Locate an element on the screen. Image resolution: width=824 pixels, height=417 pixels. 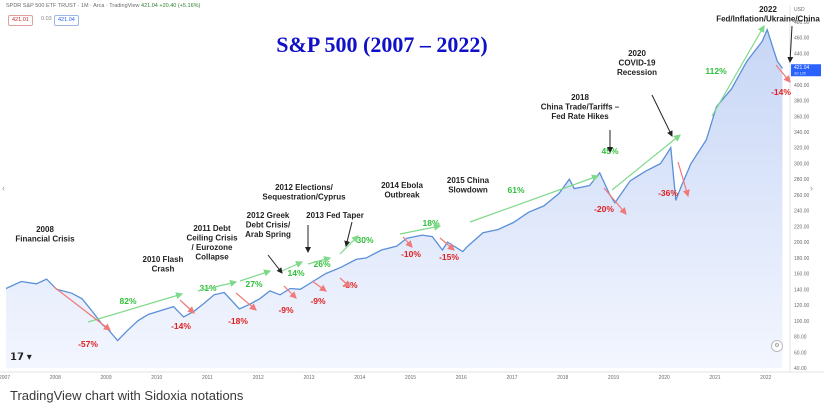
ask-box: 421.04 is located at coordinates (66, 20).